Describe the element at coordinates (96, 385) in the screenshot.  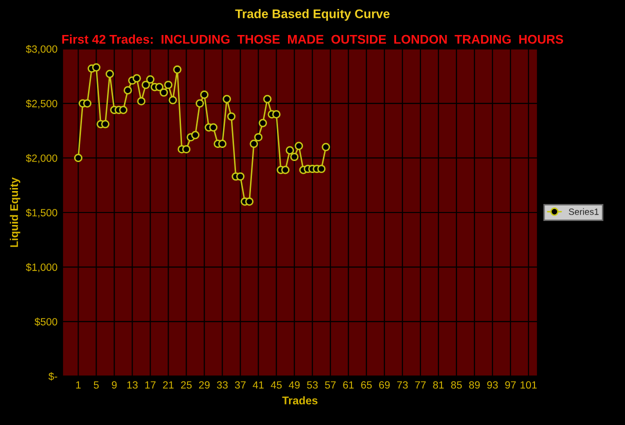
I see `x-tick-label: 5` at that location.